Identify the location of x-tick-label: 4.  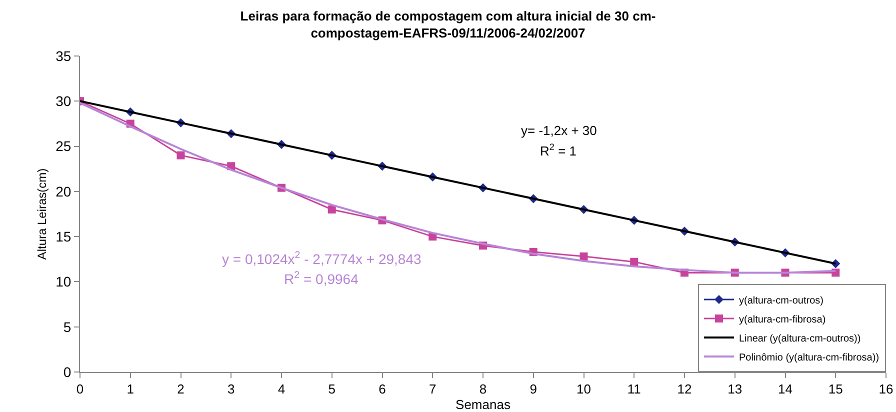
(282, 389).